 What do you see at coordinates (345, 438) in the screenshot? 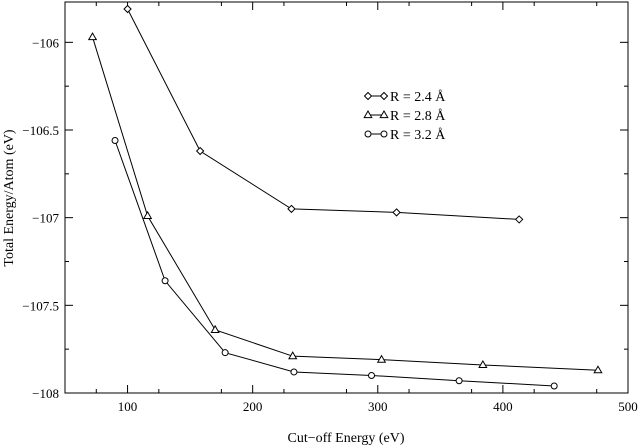
I see `x-axis-label: Cut−off Energy (eV)` at bounding box center [345, 438].